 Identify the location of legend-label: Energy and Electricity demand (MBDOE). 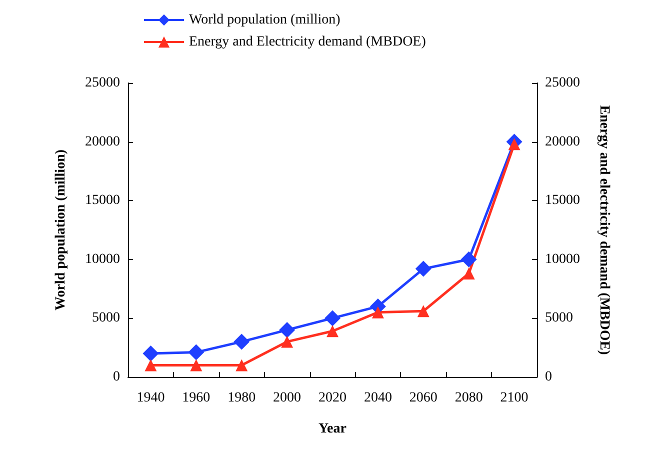
(307, 42).